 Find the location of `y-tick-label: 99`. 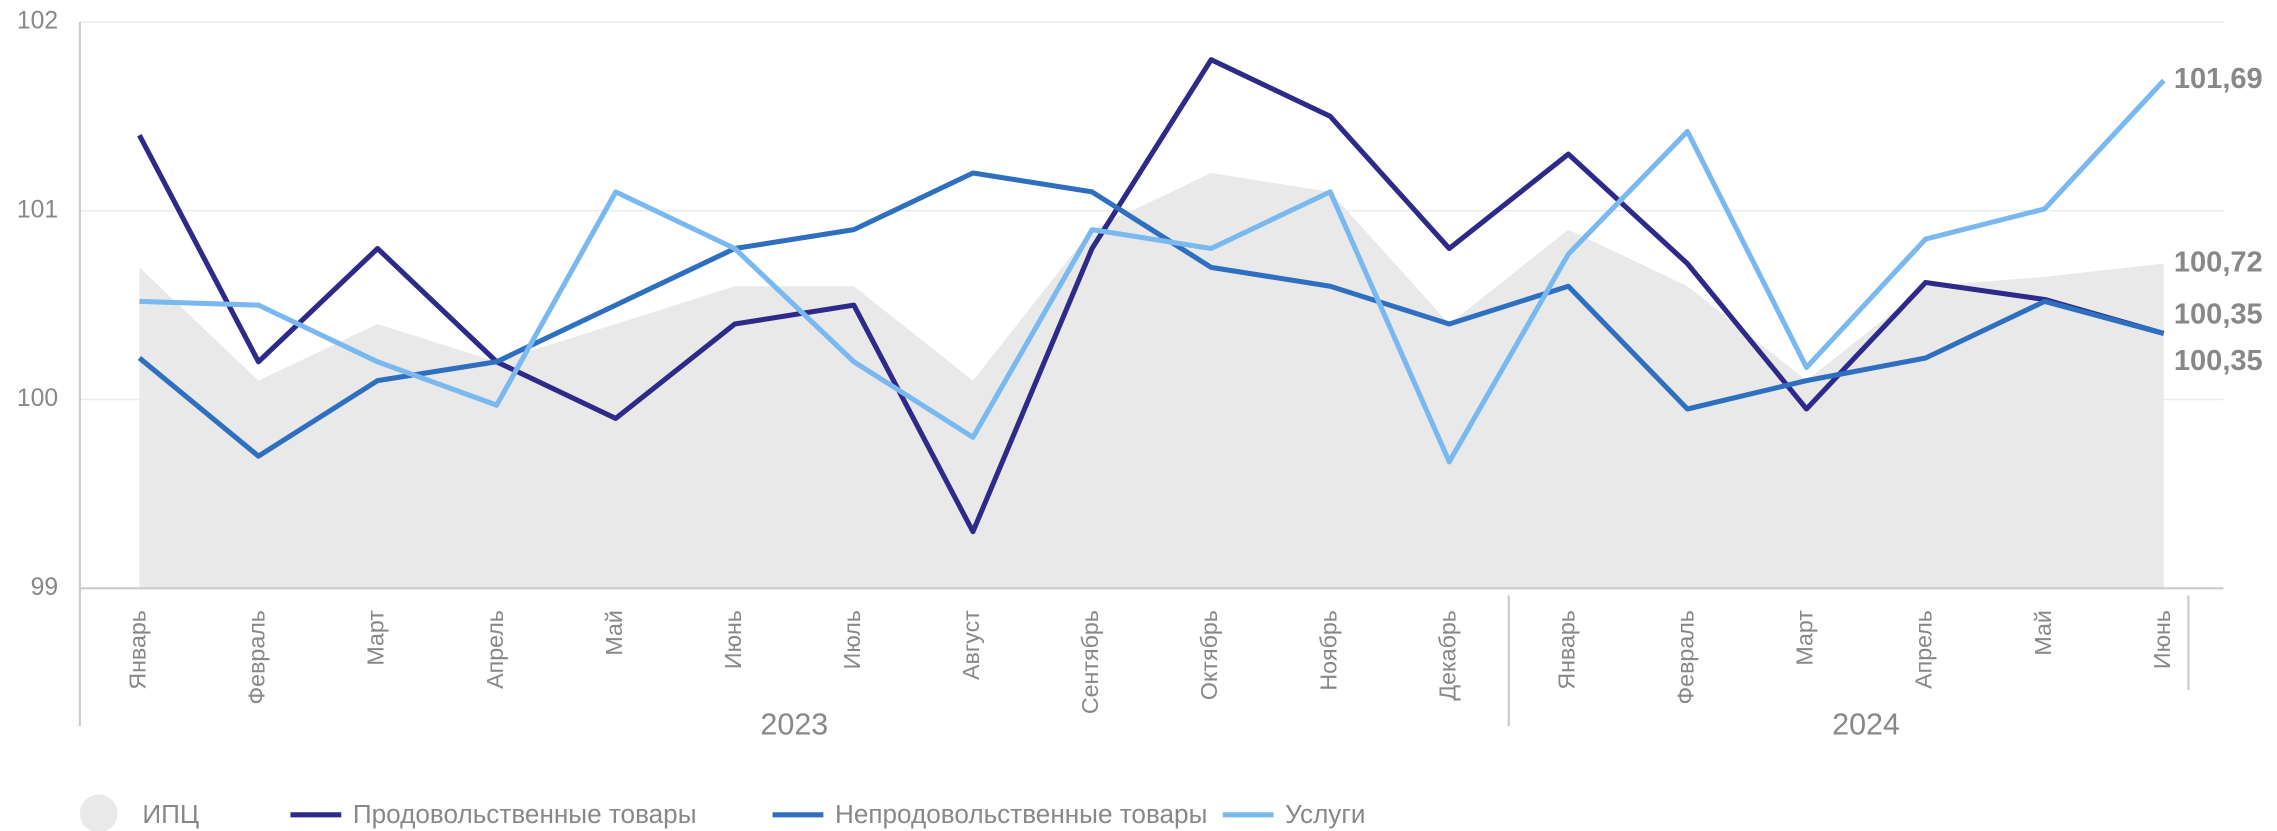

y-tick-label: 99 is located at coordinates (44, 587).